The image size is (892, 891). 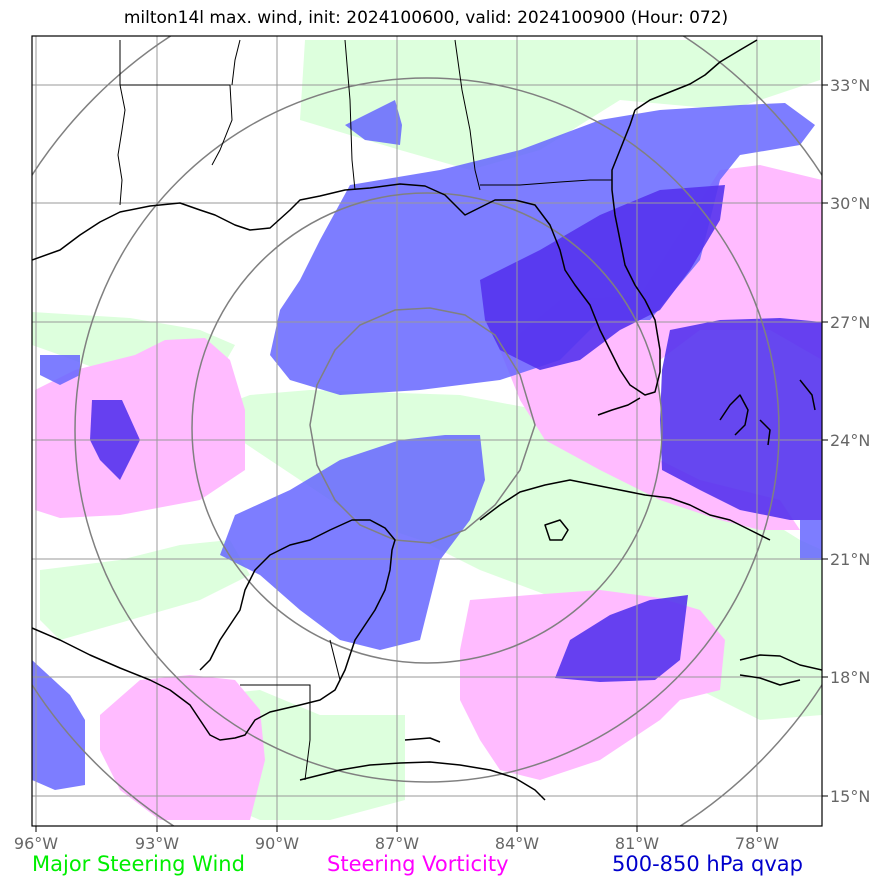 I want to click on lat-label-24n: 24°N, so click(x=850, y=440).